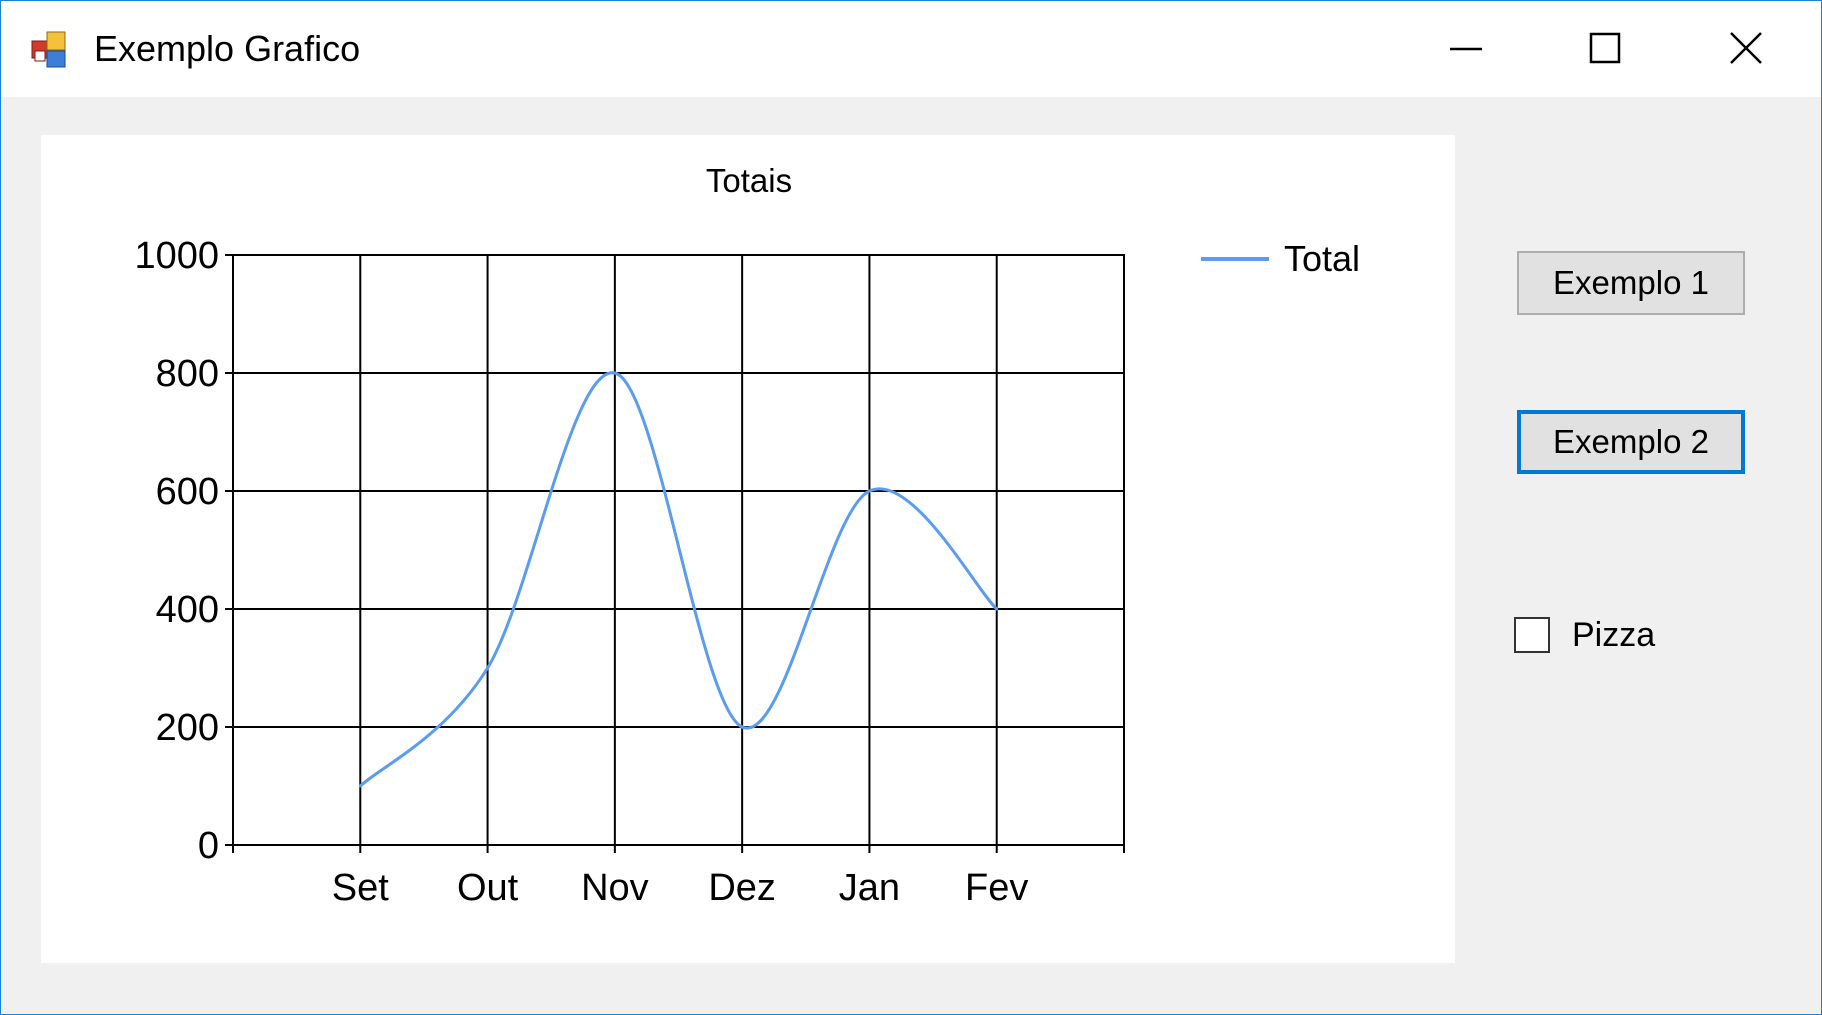 The width and height of the screenshot is (1822, 1015). I want to click on app-icon, so click(48, 49).